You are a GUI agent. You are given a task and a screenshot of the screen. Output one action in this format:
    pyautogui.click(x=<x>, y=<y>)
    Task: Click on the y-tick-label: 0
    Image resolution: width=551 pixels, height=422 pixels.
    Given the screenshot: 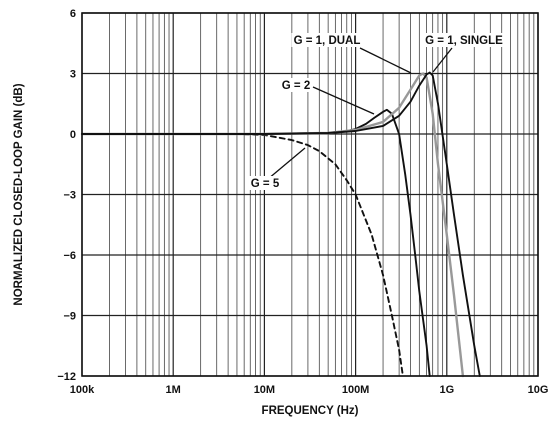 What is the action you would take?
    pyautogui.click(x=73, y=135)
    